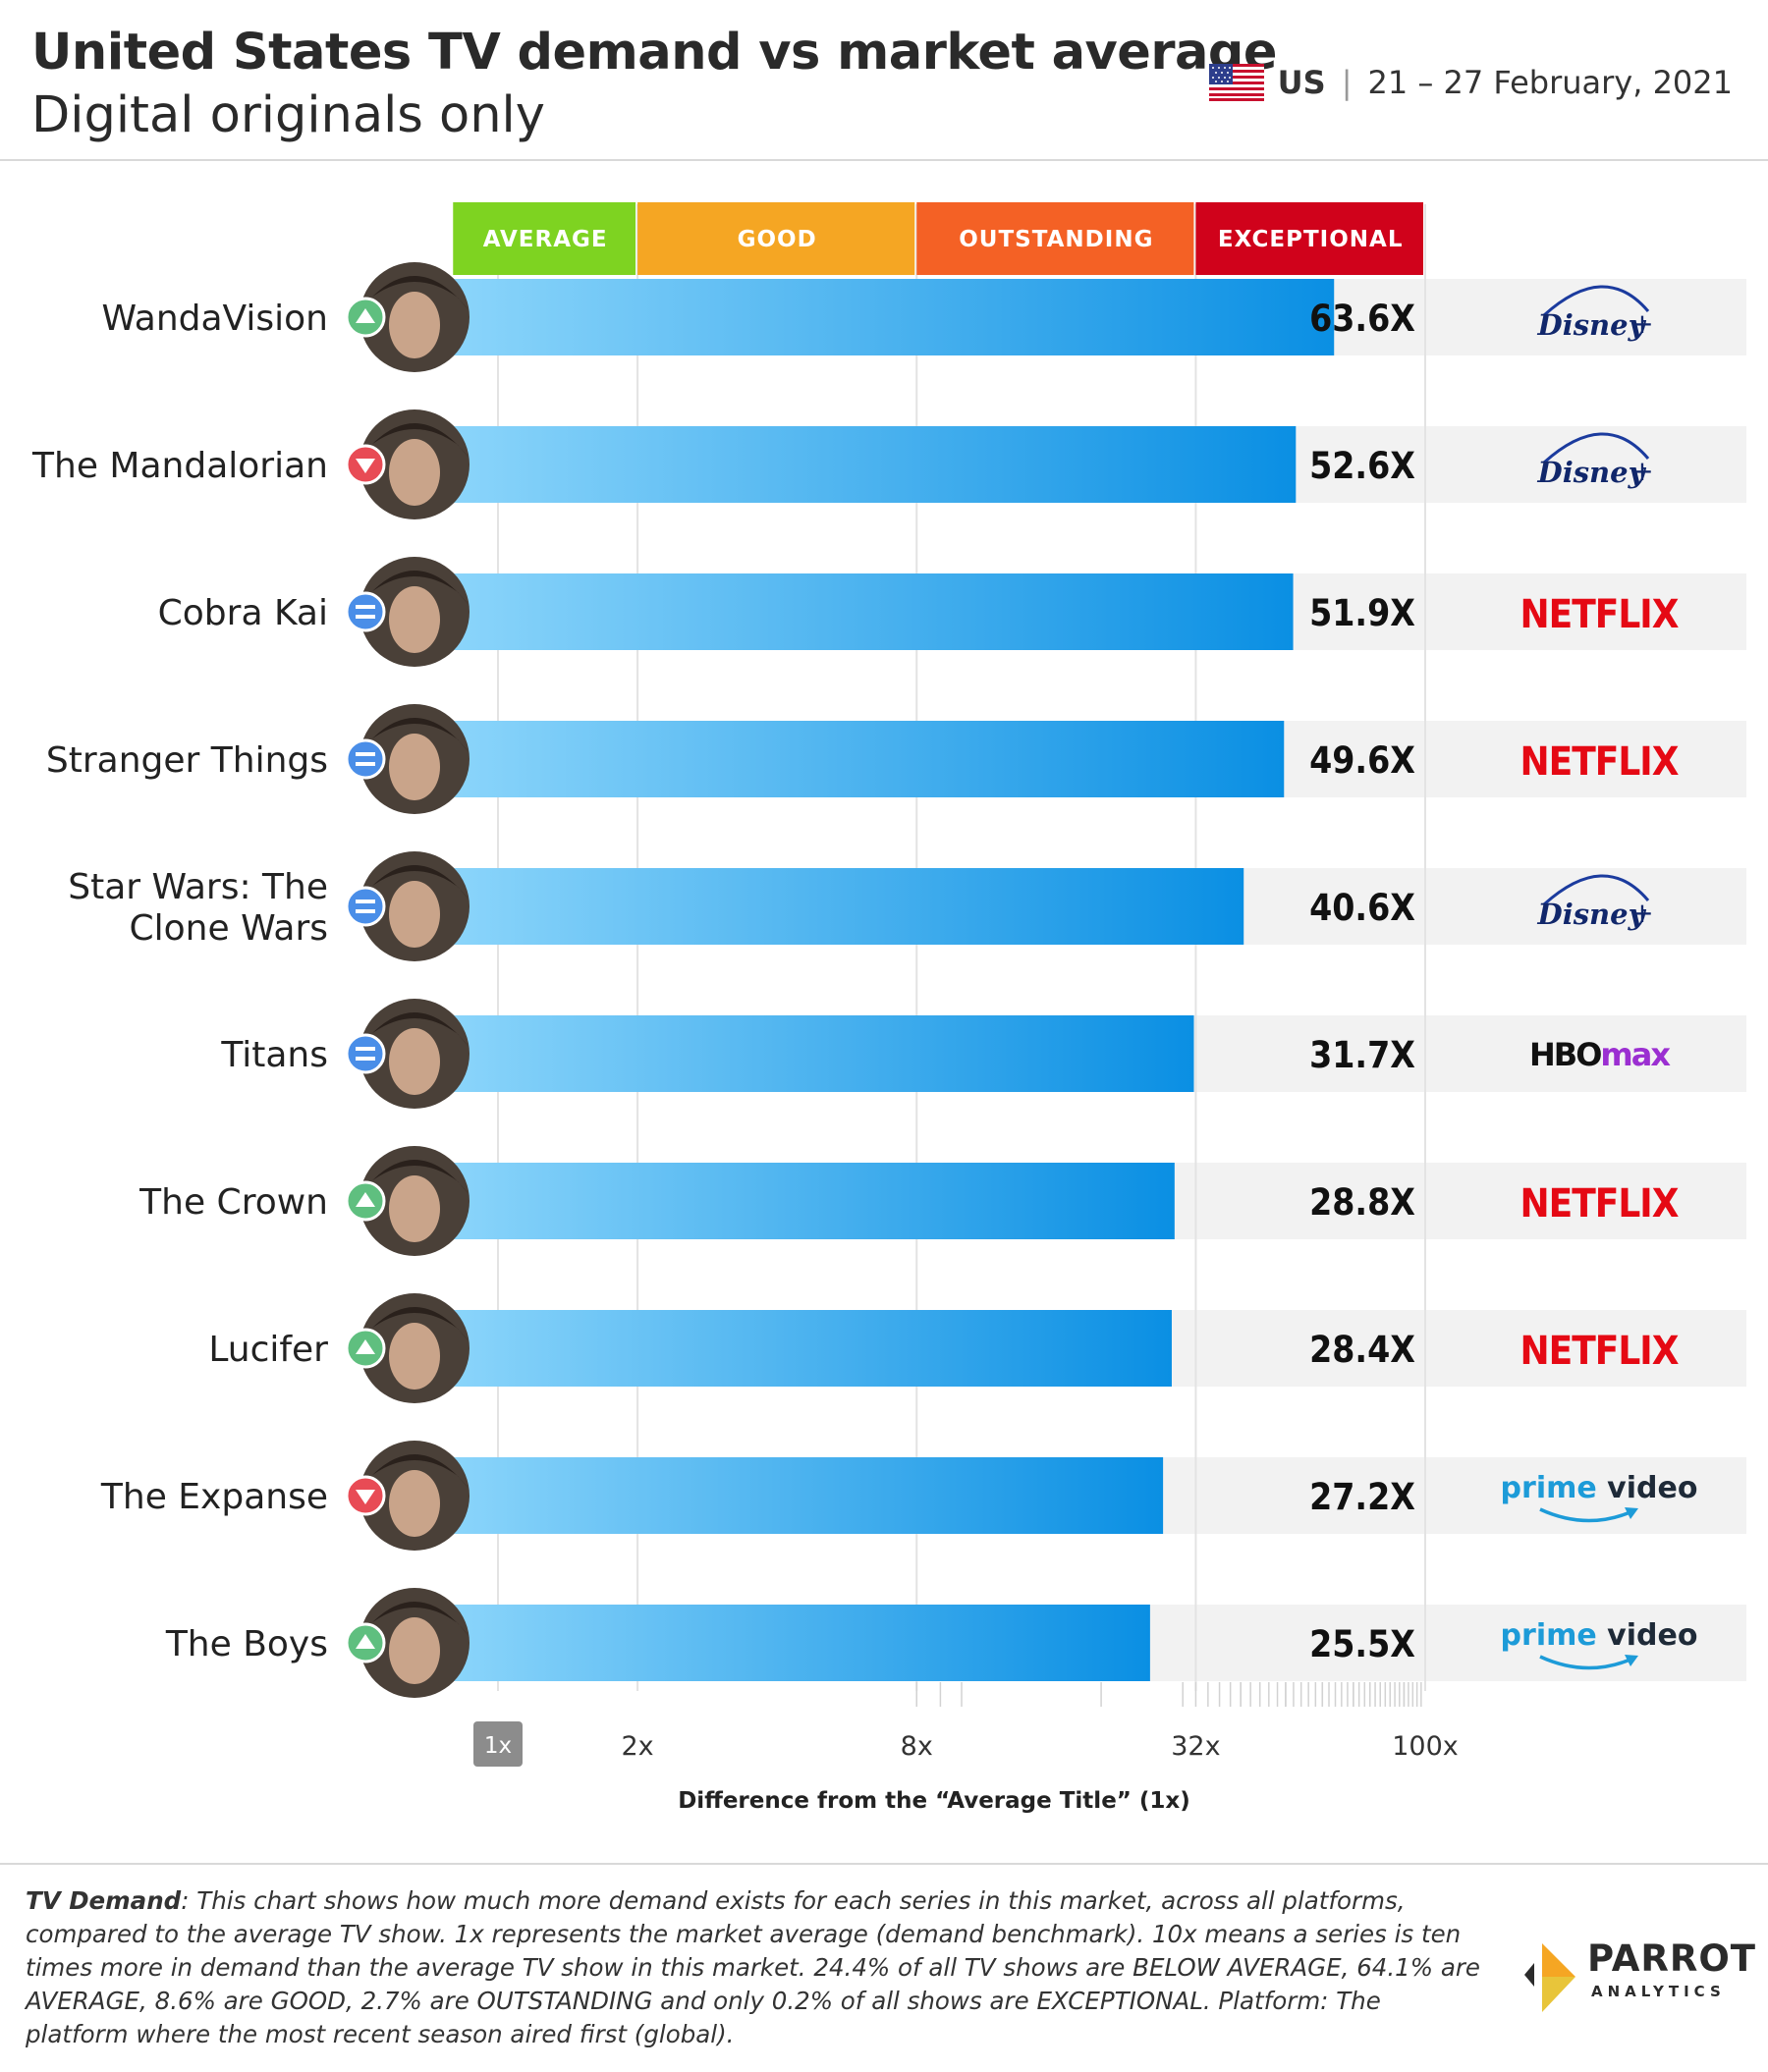 The height and width of the screenshot is (2072, 1768). What do you see at coordinates (104, 1901) in the screenshot?
I see `footnote-label: TV Demand` at bounding box center [104, 1901].